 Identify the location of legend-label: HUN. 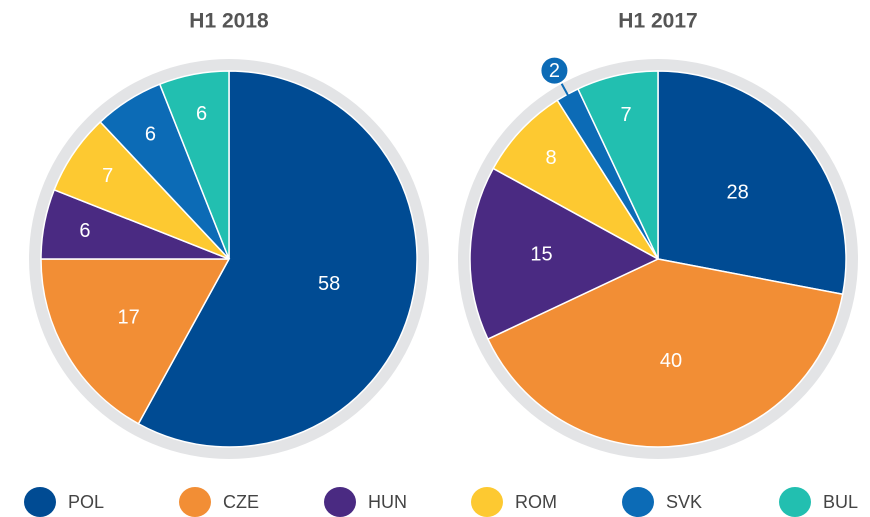
(387, 502).